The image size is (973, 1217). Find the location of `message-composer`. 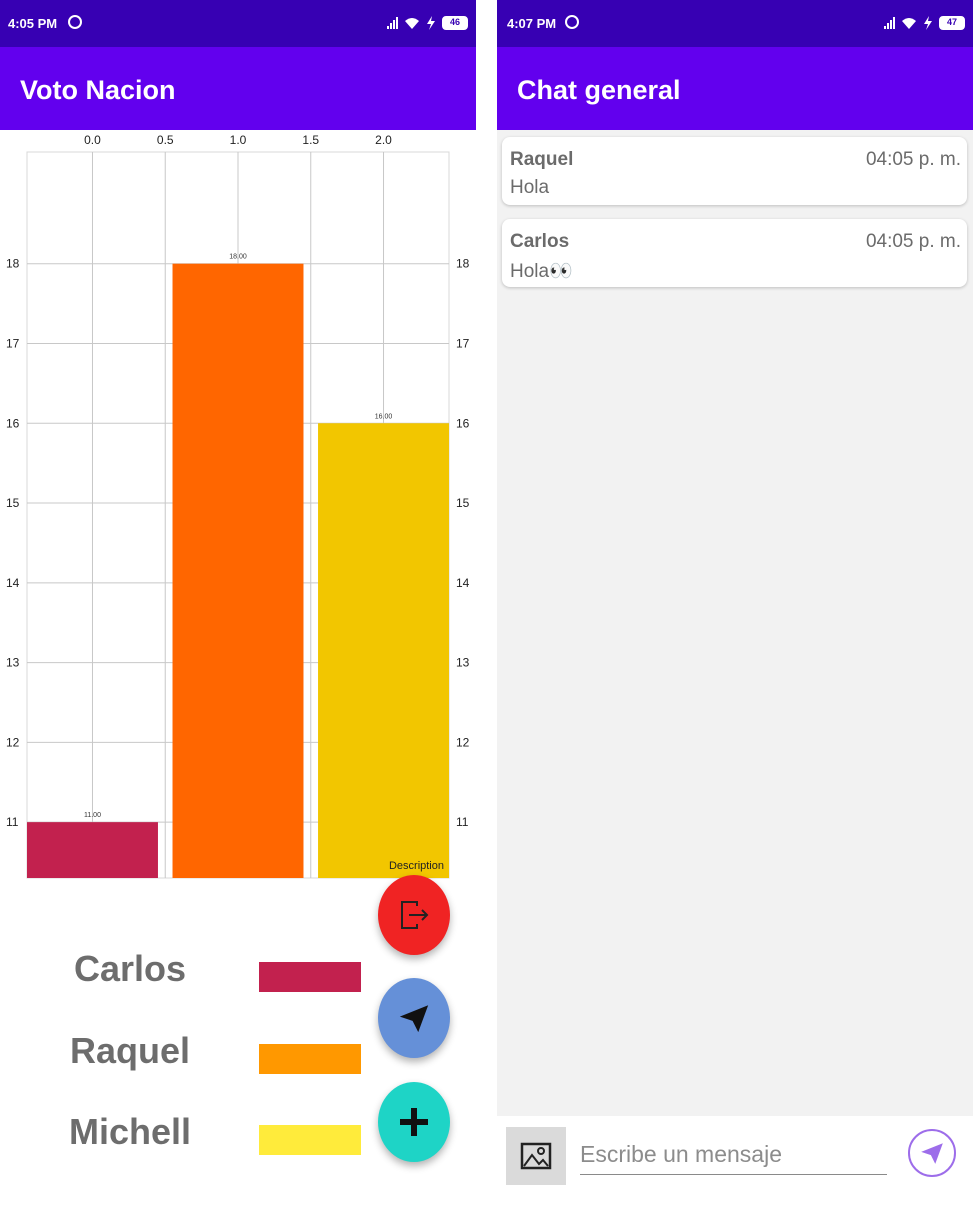

message-composer is located at coordinates (735, 1155).